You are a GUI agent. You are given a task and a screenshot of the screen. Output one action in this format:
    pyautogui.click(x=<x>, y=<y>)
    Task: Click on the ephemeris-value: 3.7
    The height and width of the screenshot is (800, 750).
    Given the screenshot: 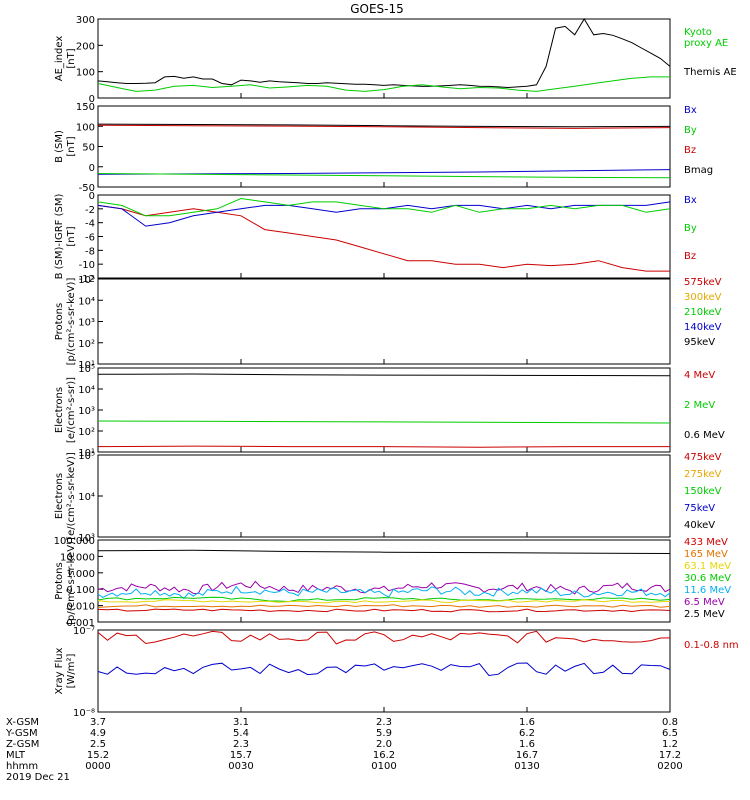 What is the action you would take?
    pyautogui.click(x=98, y=722)
    